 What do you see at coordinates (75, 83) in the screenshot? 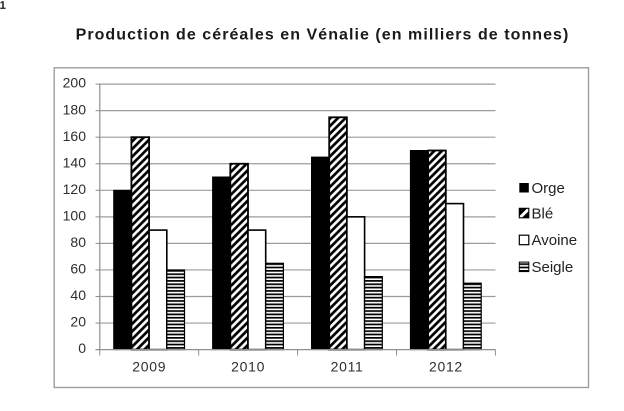
I see `svg-text: 200` at bounding box center [75, 83].